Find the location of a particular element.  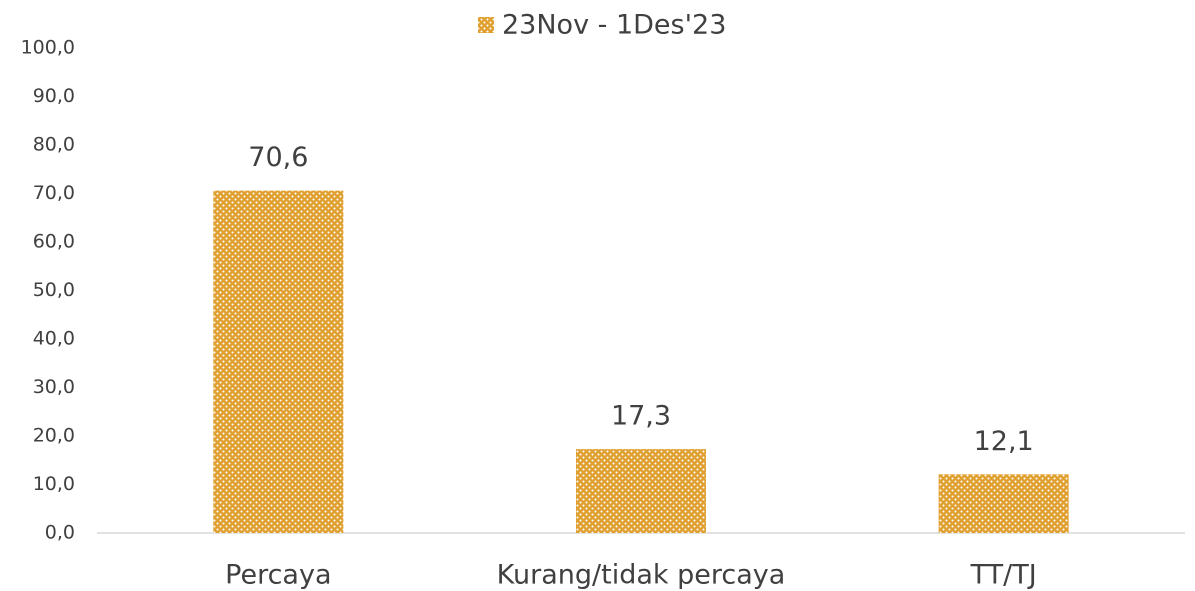

x-tick-label: Percaya is located at coordinates (278, 575).